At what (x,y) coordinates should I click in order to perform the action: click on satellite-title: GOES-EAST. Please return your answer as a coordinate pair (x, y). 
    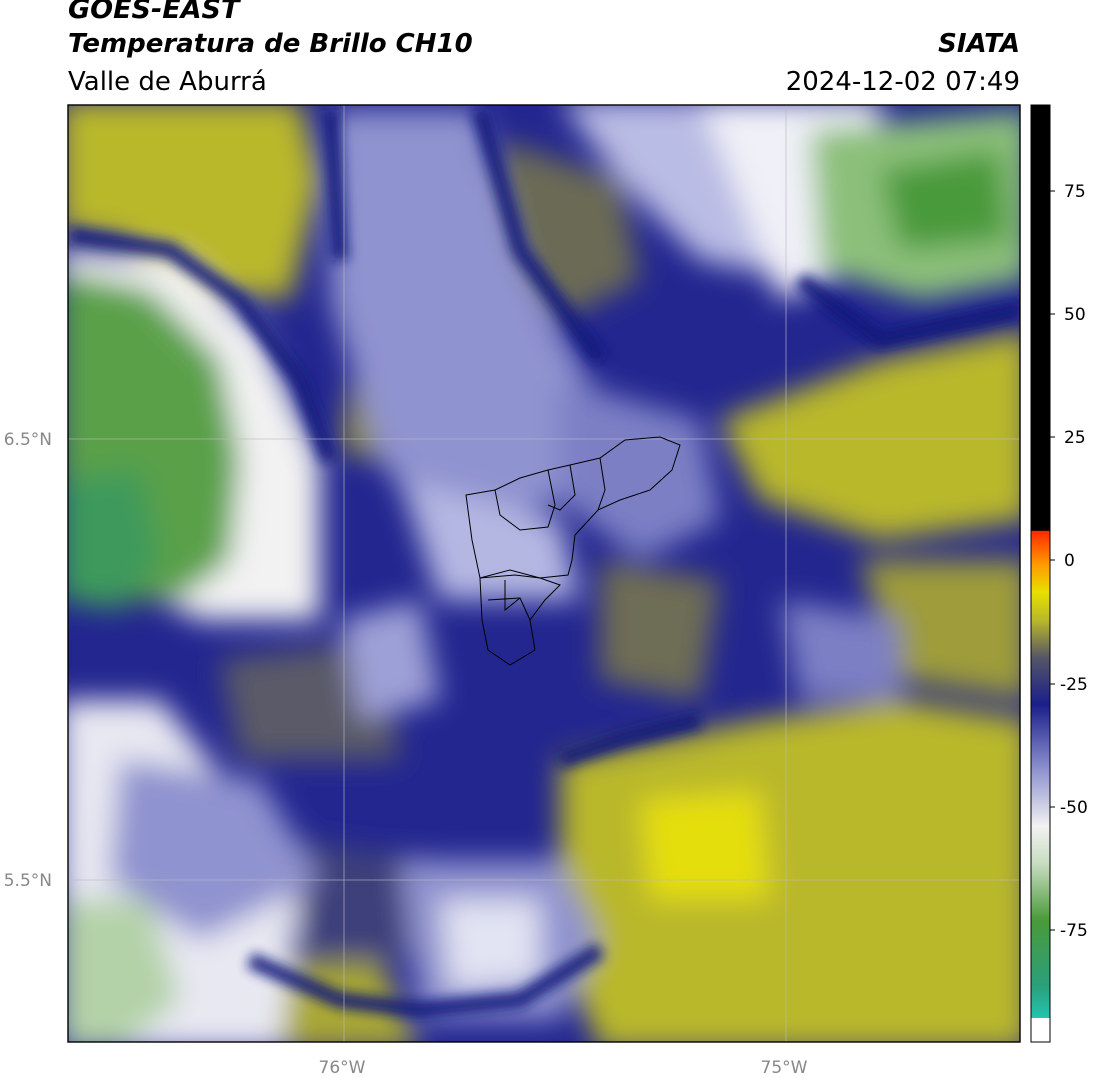
    Looking at the image, I should click on (154, 12).